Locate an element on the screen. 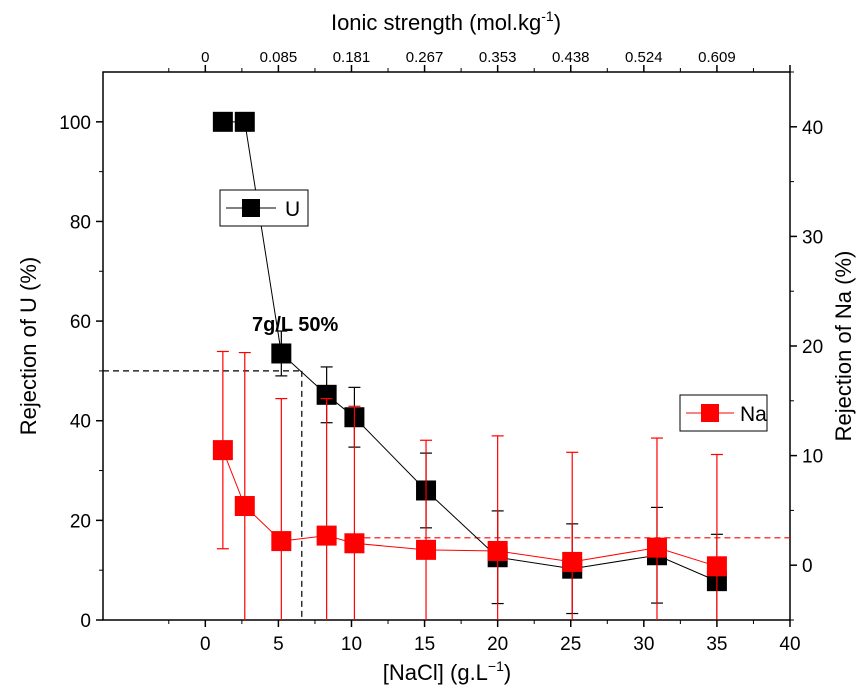  x-tick-label: 30 is located at coordinates (643, 644).